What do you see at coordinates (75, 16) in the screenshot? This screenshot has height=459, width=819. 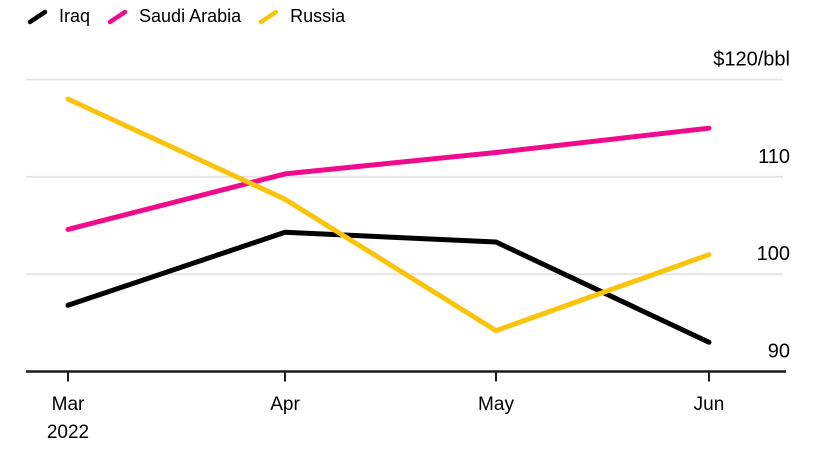 I see `legend-label-iraq: Iraq` at bounding box center [75, 16].